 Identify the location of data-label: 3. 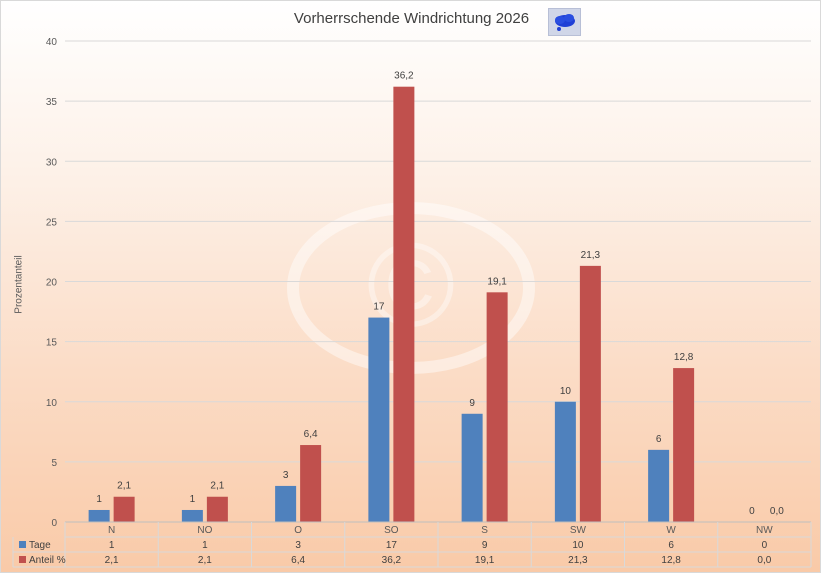
(286, 475).